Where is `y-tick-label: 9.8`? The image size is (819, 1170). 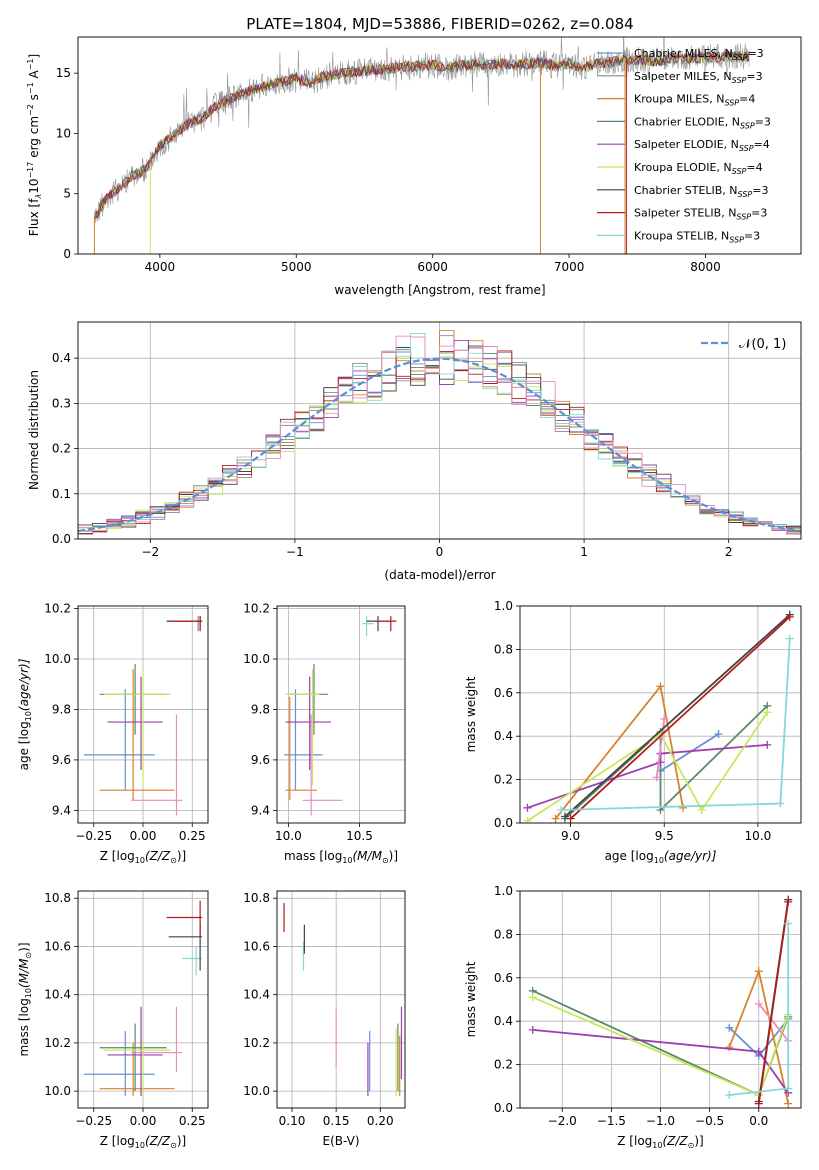 y-tick-label: 9.8 is located at coordinates (260, 709).